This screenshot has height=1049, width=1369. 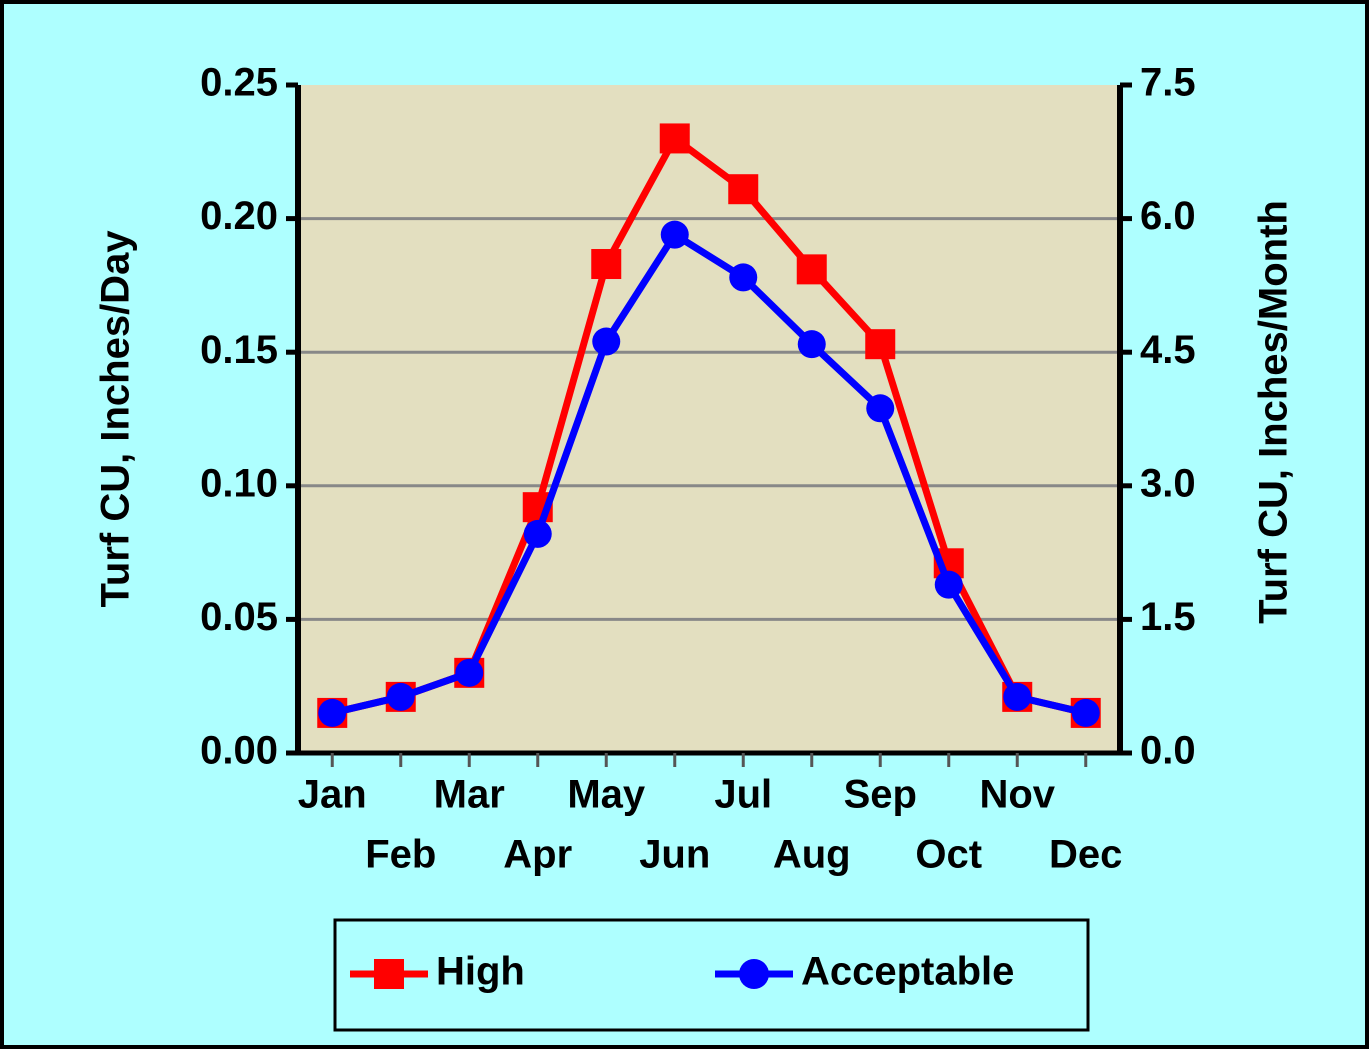 I want to click on legend-box, so click(x=711, y=975).